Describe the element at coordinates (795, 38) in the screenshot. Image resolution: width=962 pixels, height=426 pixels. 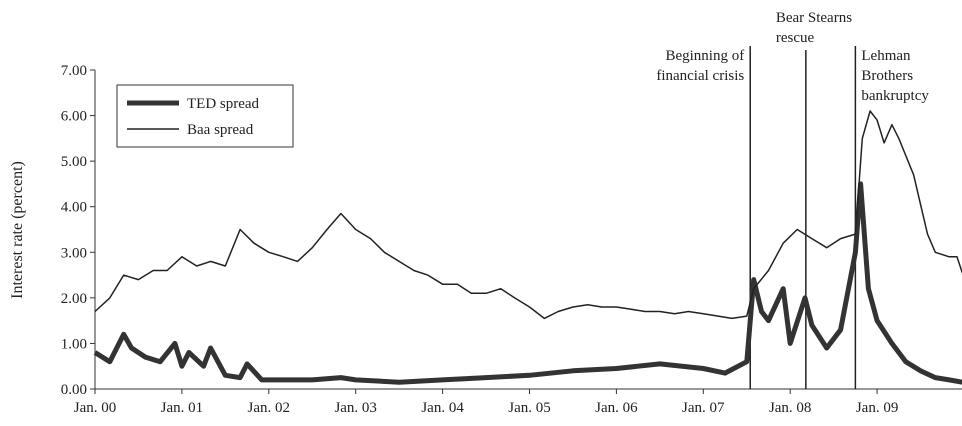
I see `annotation-text: rescue` at that location.